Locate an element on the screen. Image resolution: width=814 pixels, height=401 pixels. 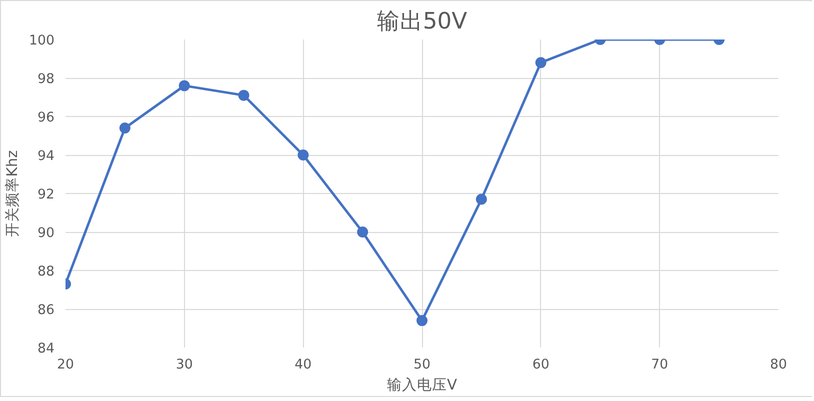
y-tick-label: 88 is located at coordinates (46, 272).